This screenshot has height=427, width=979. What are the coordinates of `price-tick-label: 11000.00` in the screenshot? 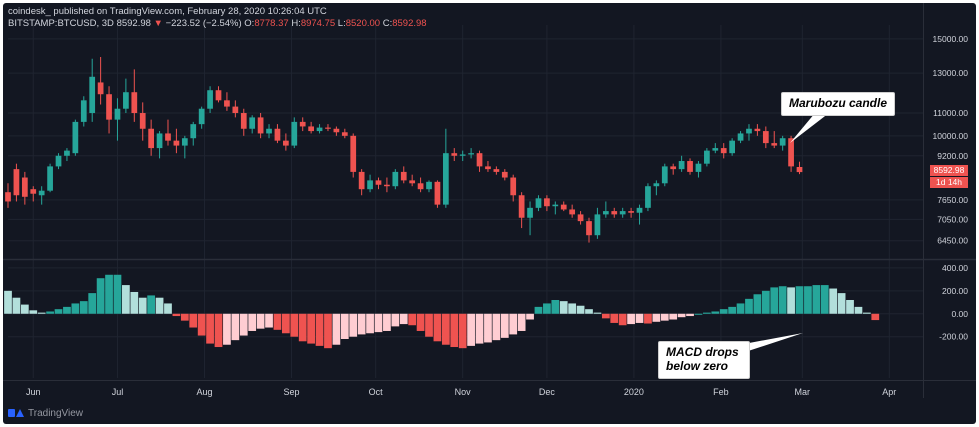 It's located at (950, 113).